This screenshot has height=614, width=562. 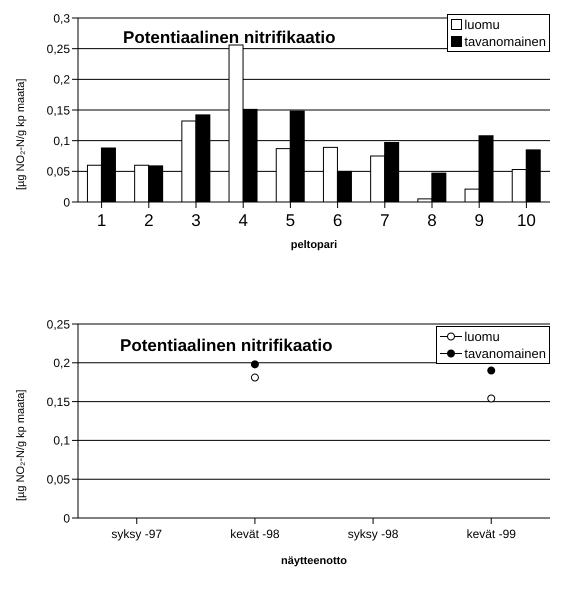 What do you see at coordinates (61, 18) in the screenshot?
I see `y-tick-label: 0,3` at bounding box center [61, 18].